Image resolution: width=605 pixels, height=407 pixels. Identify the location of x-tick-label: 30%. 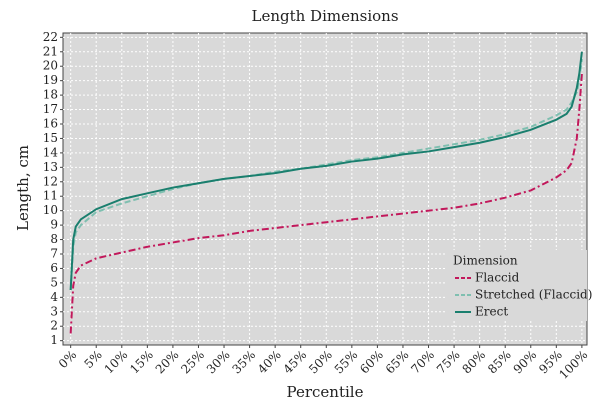
(218, 362).